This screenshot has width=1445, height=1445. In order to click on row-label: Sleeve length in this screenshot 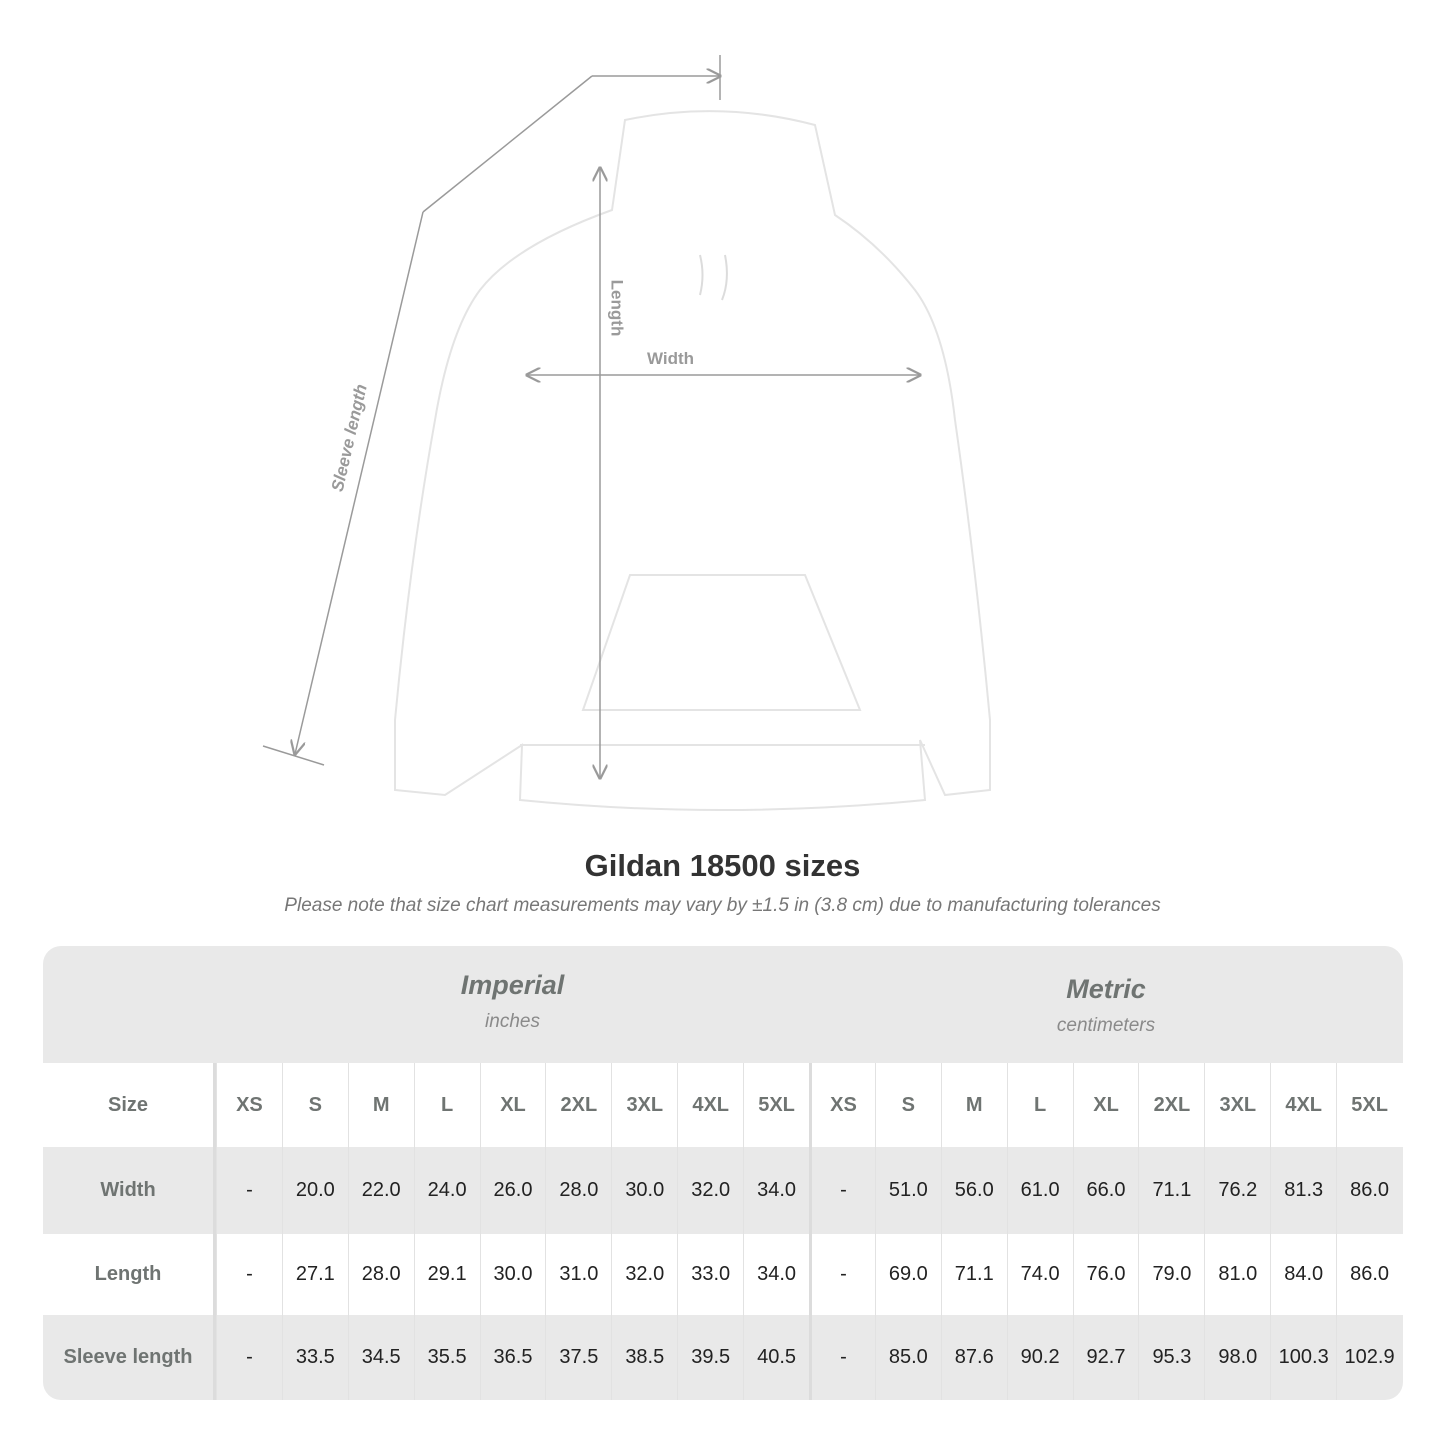, I will do `click(129, 1357)`.